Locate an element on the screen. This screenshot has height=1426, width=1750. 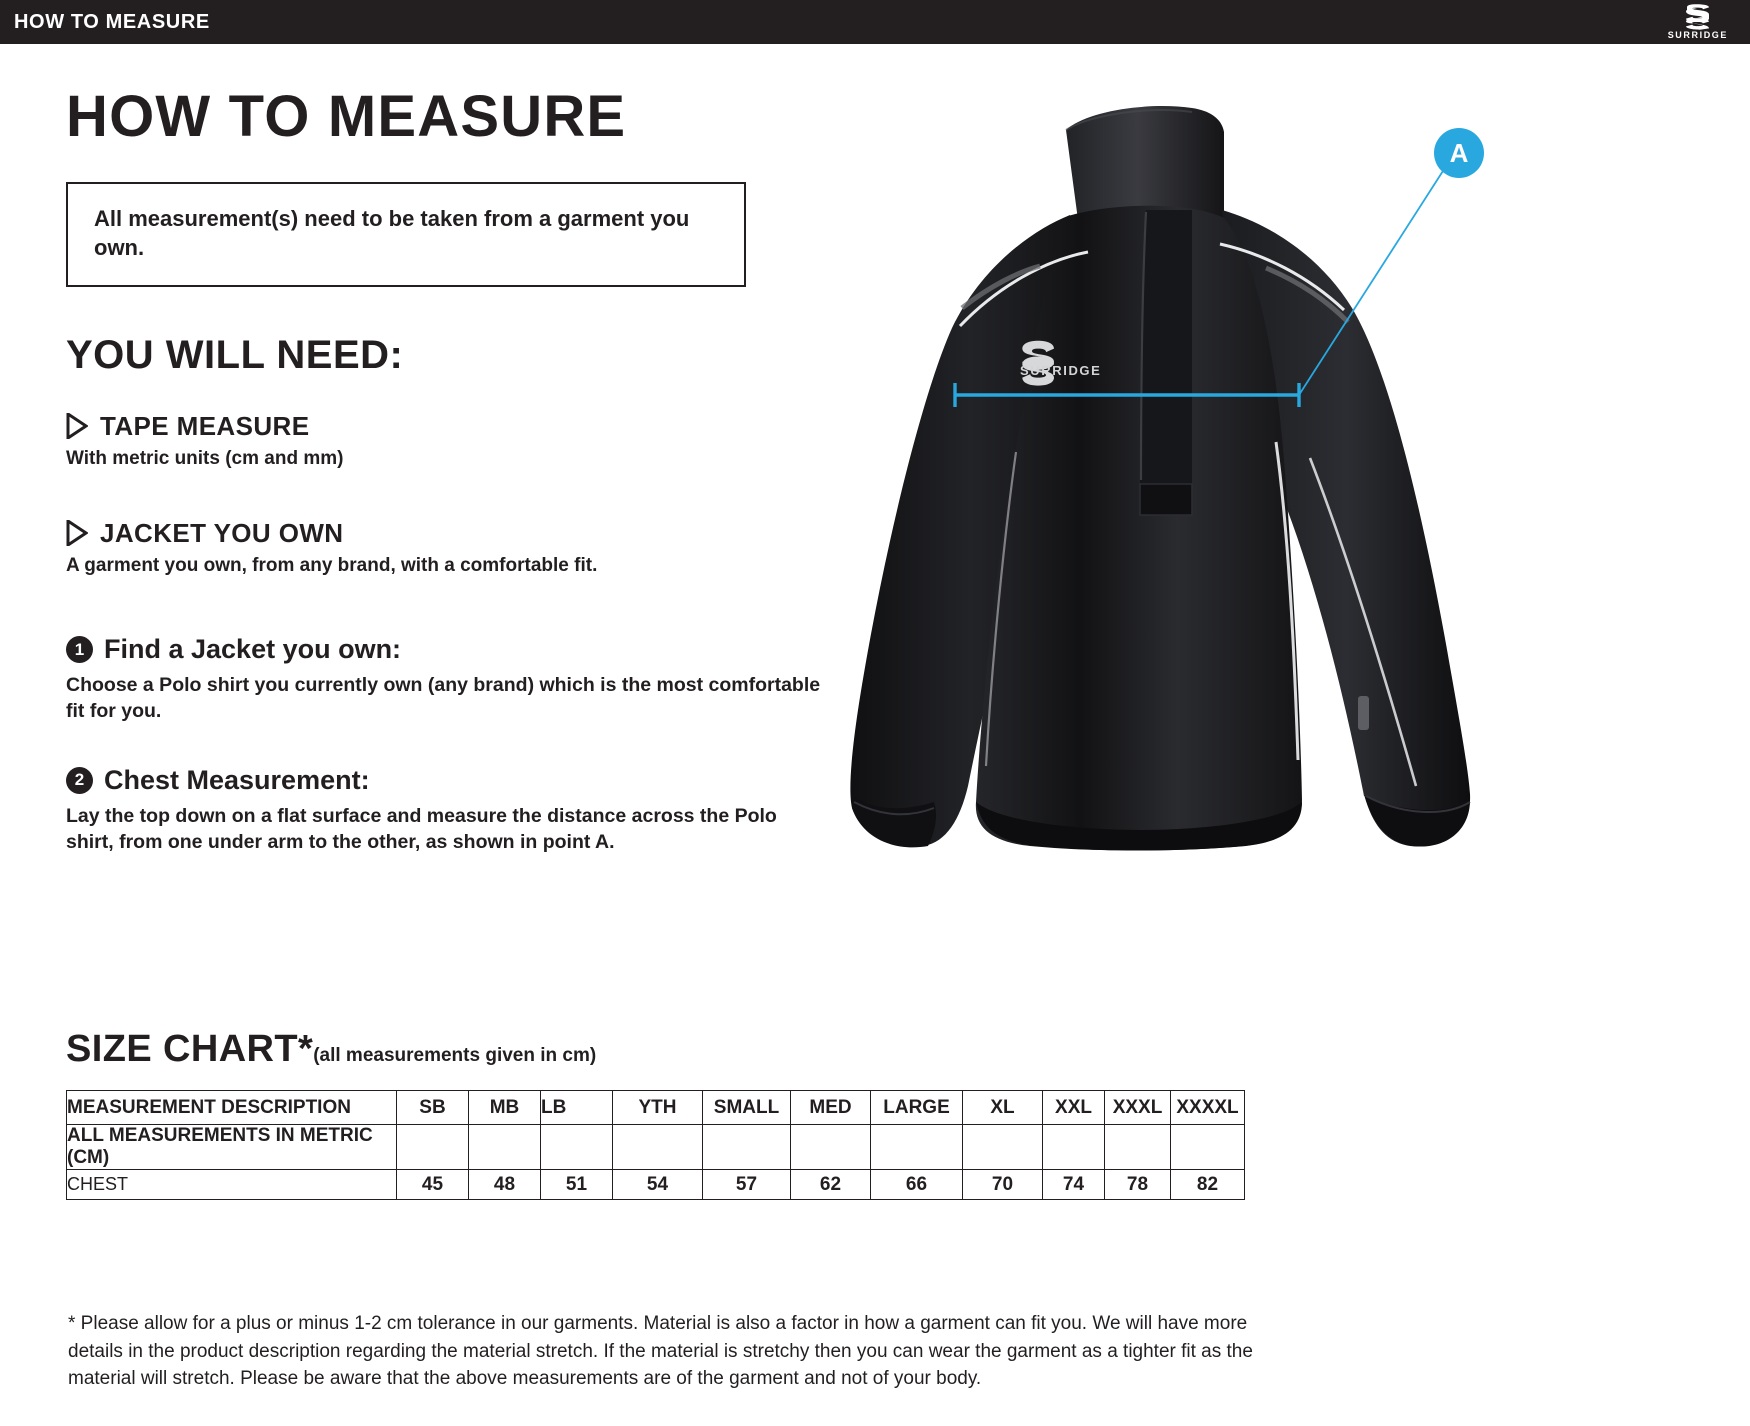
size-chart-title: SIZE CHART* is located at coordinates (190, 1049).